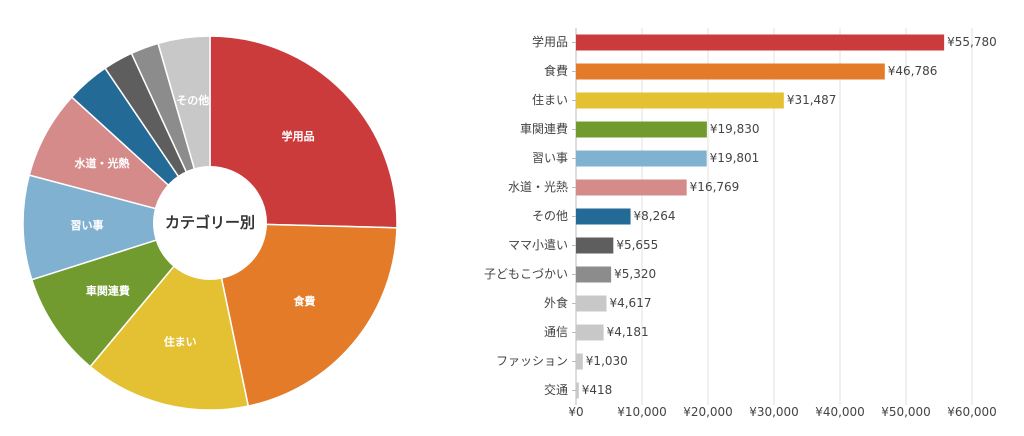 This screenshot has height=436, width=1024. Describe the element at coordinates (538, 187) in the screenshot. I see `category-label: 水道・光熱` at that location.